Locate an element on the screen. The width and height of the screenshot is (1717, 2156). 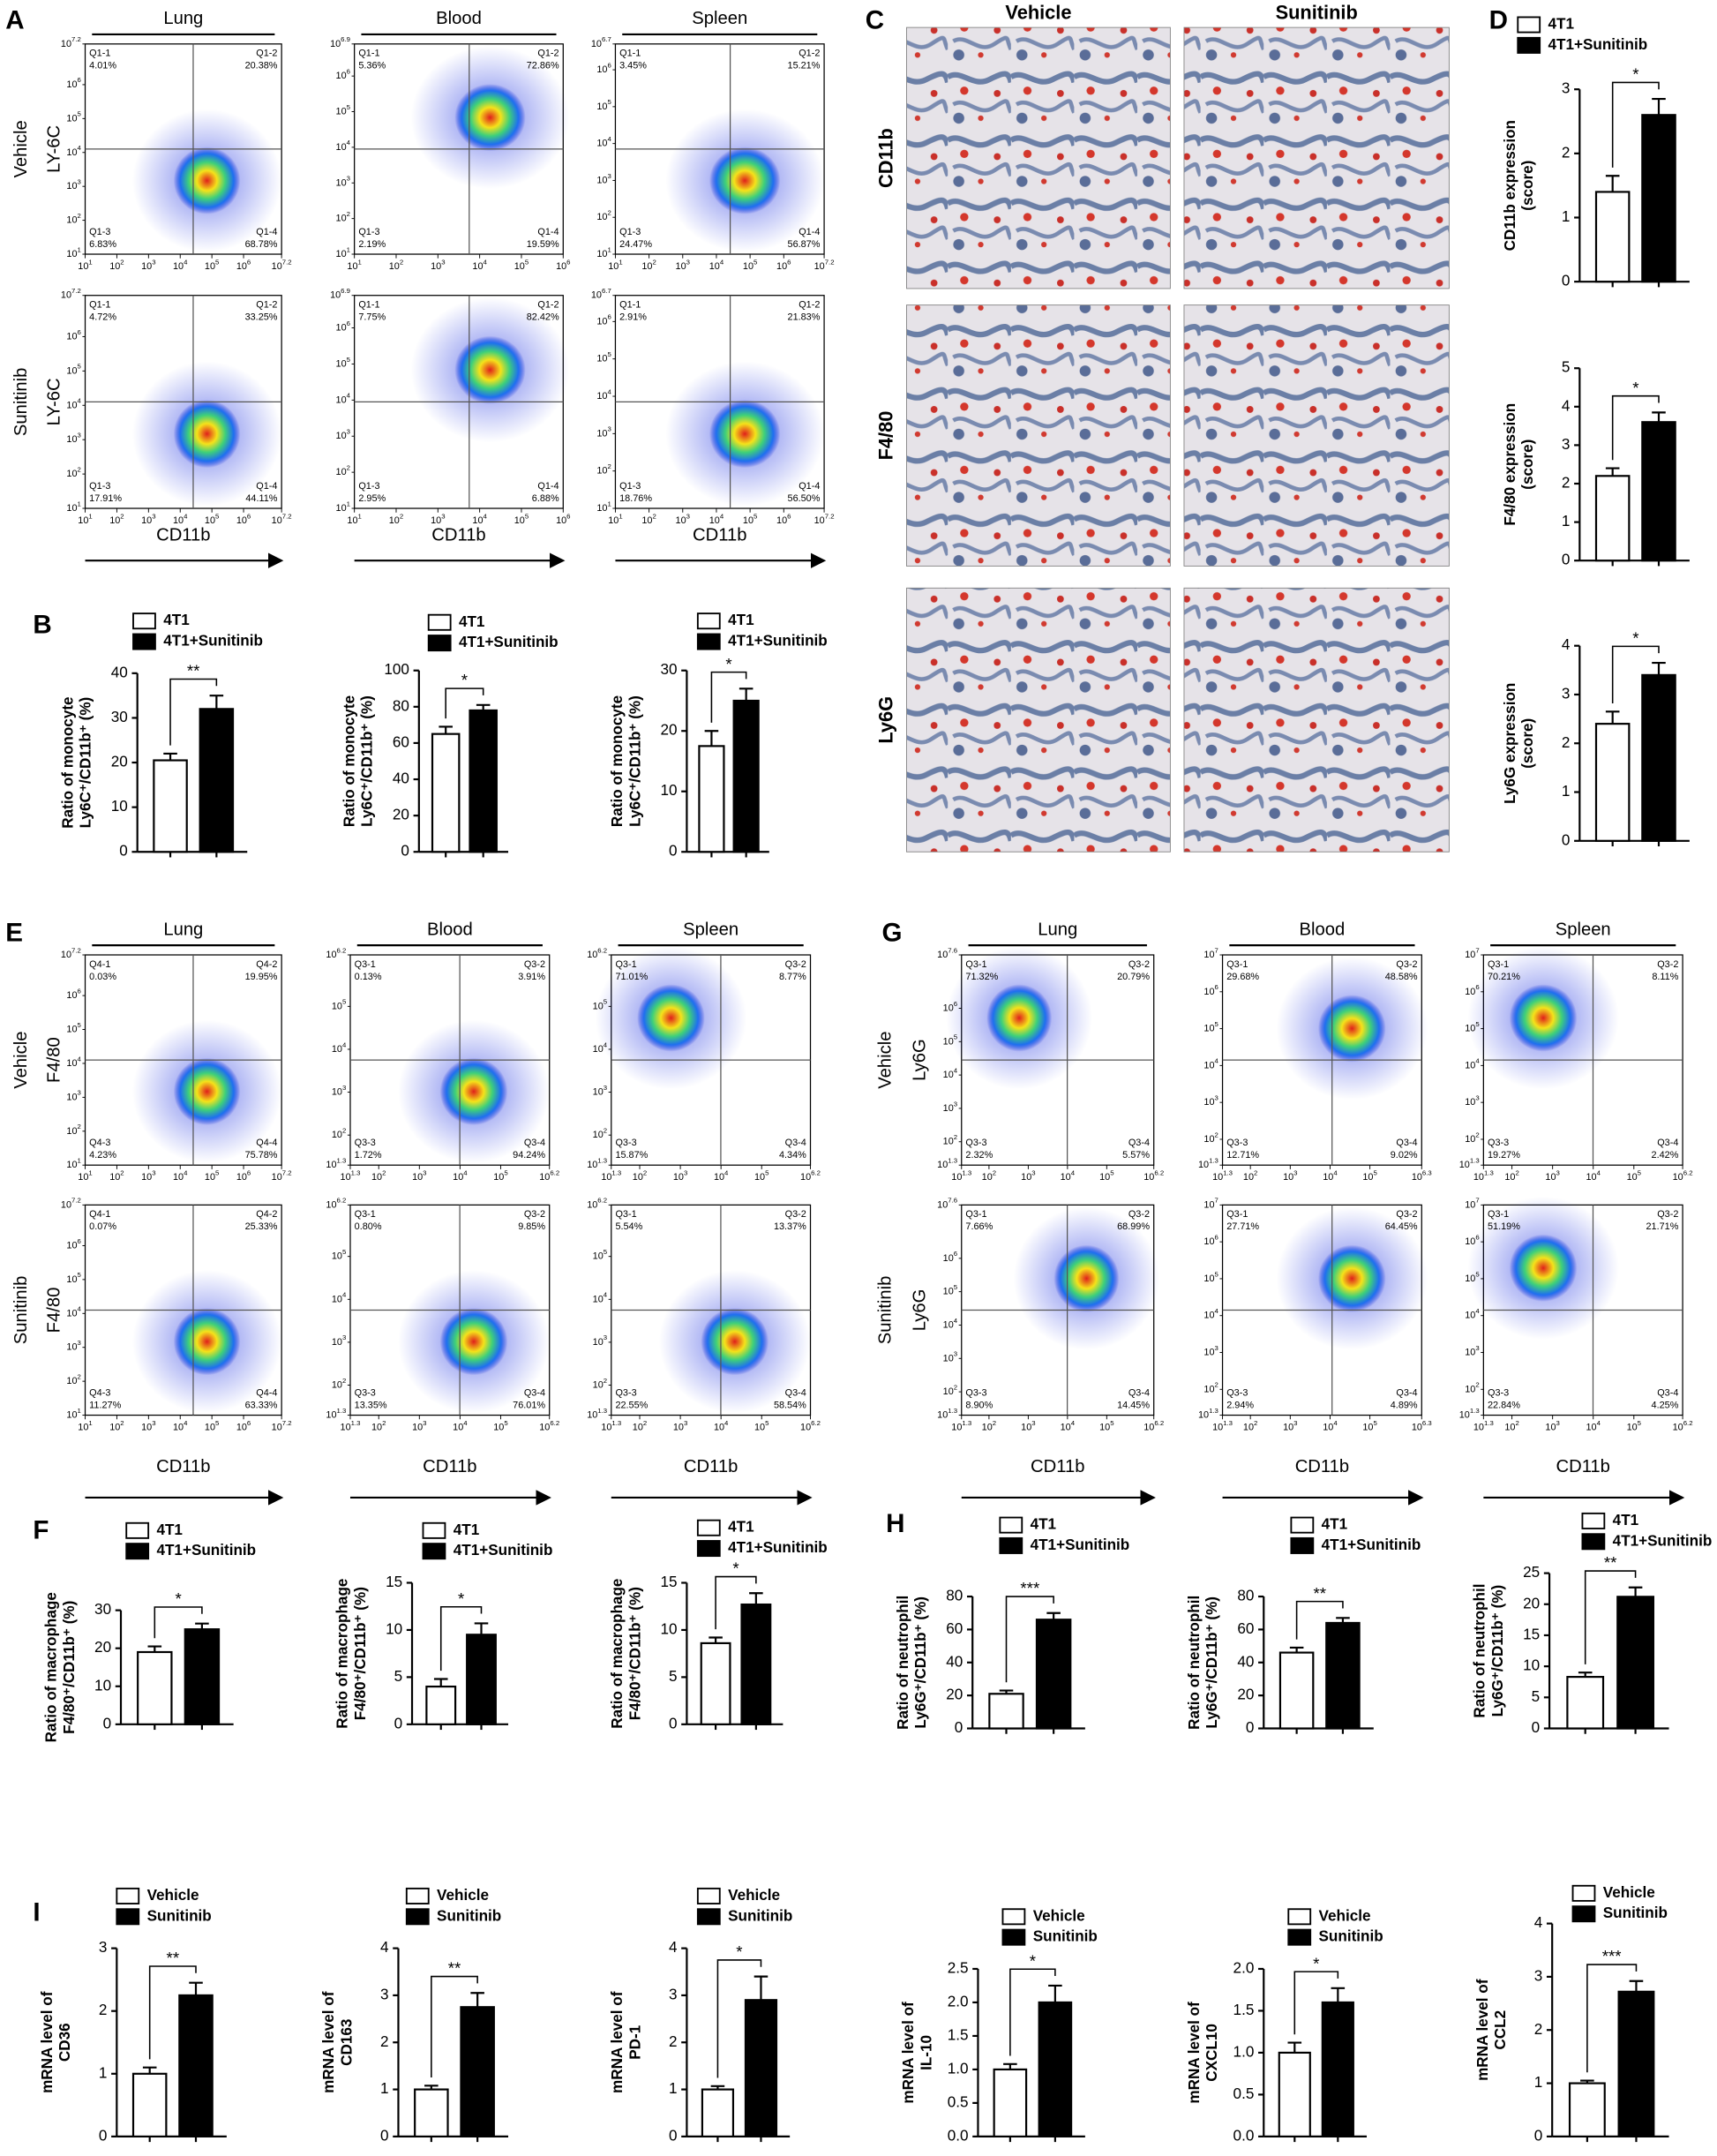
tick-label: 10⁷ is located at coordinates (1210, 953).